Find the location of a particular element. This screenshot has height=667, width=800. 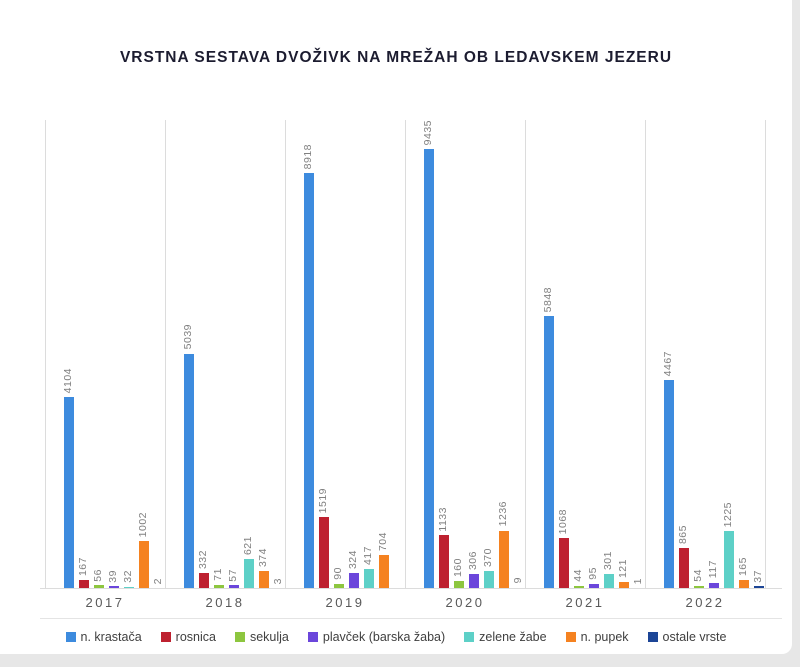

bar-value-label: 57 is located at coordinates (233, 575).